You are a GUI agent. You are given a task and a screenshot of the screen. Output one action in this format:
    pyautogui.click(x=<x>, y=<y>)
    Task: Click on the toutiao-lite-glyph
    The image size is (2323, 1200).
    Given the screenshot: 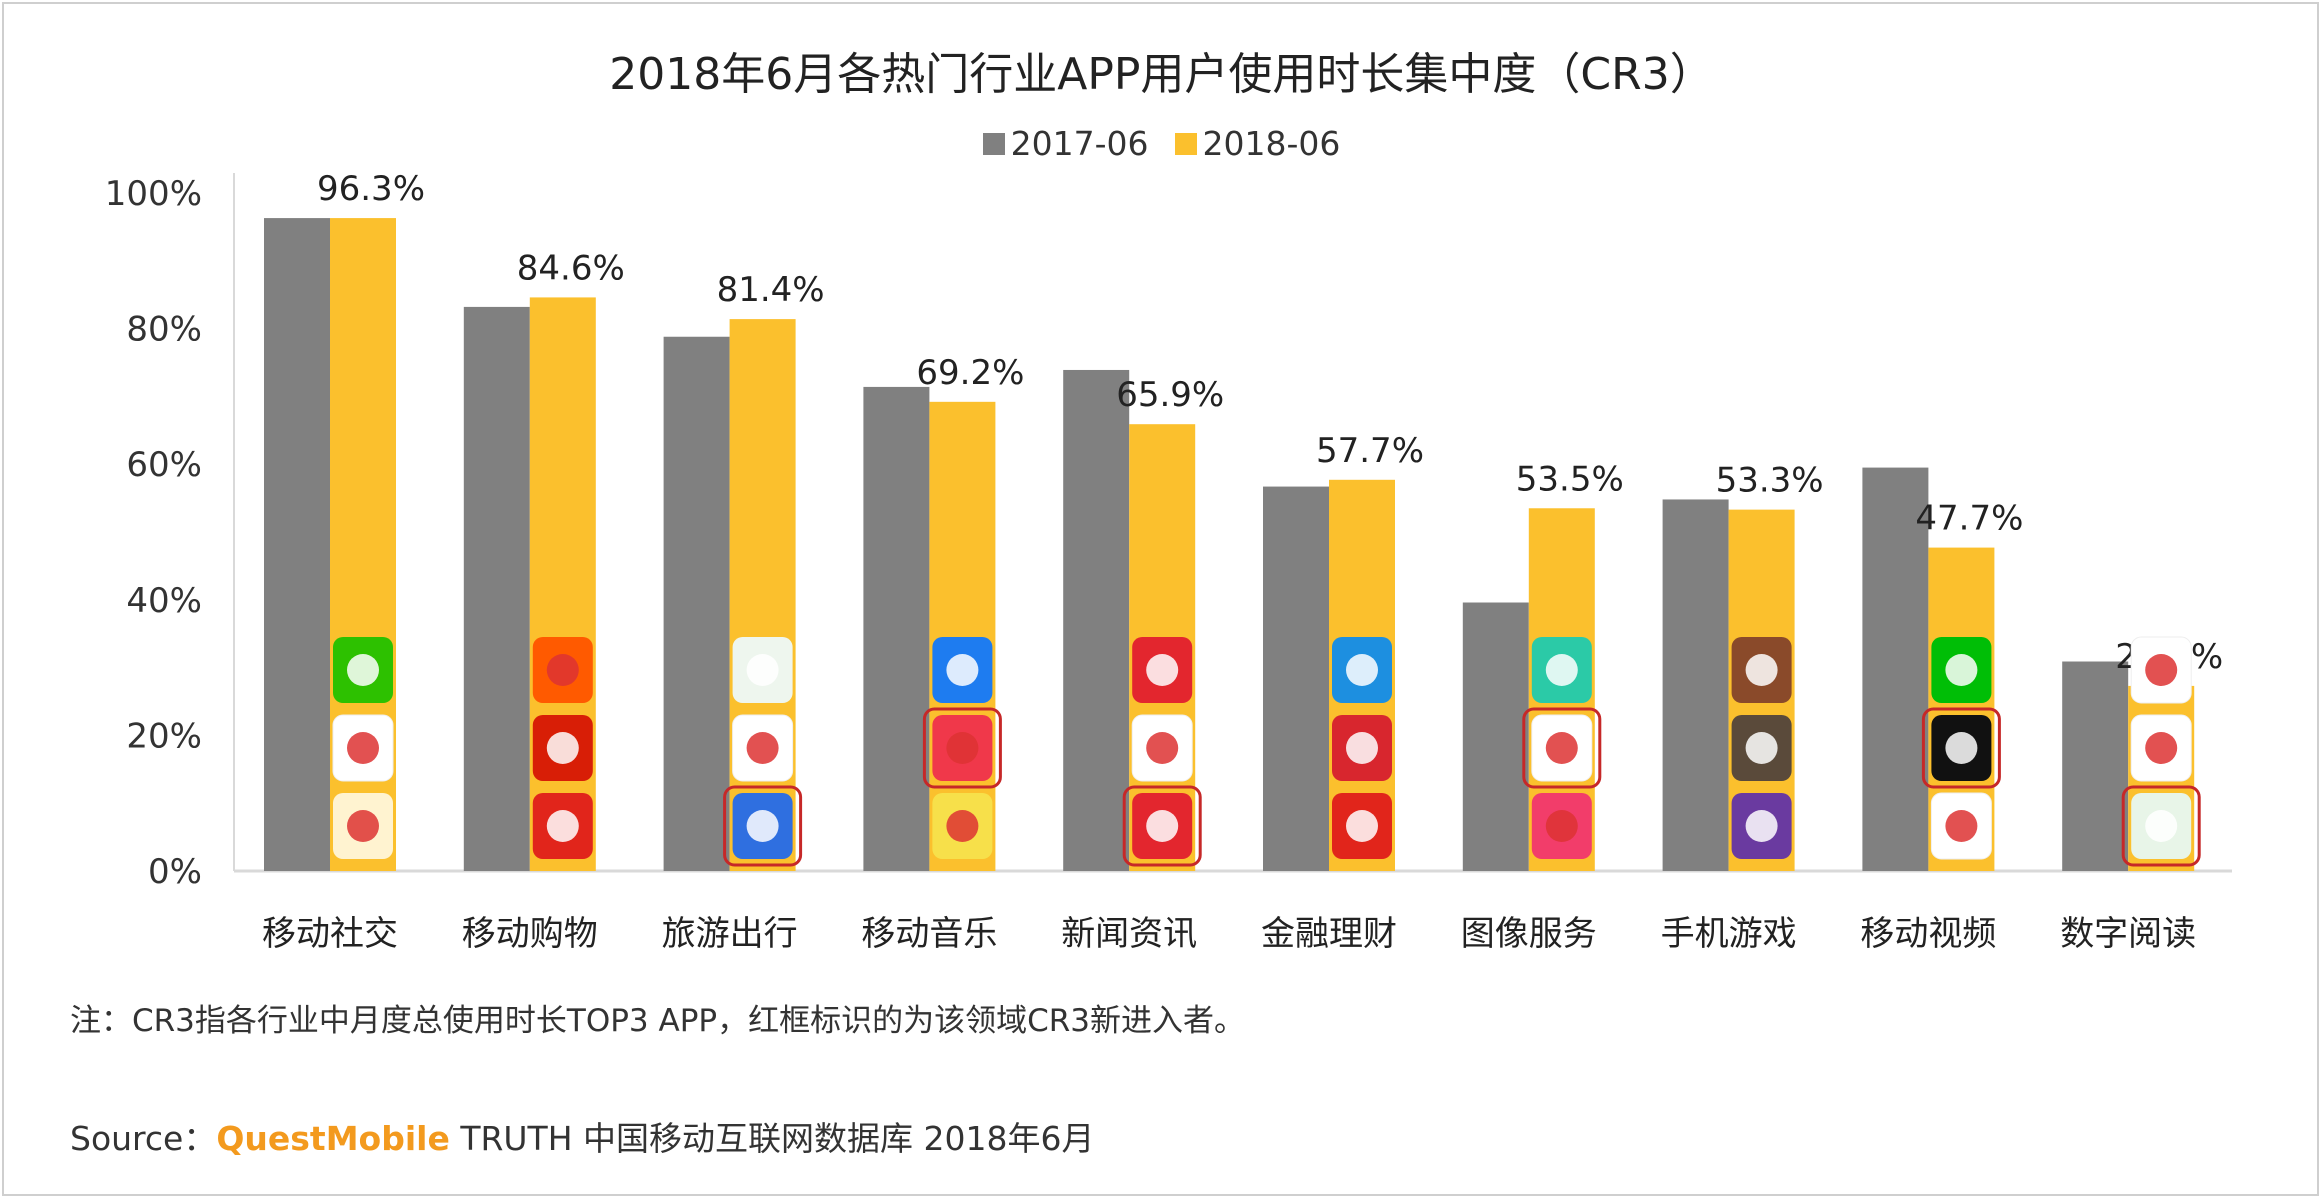 What is the action you would take?
    pyautogui.click(x=1162, y=826)
    